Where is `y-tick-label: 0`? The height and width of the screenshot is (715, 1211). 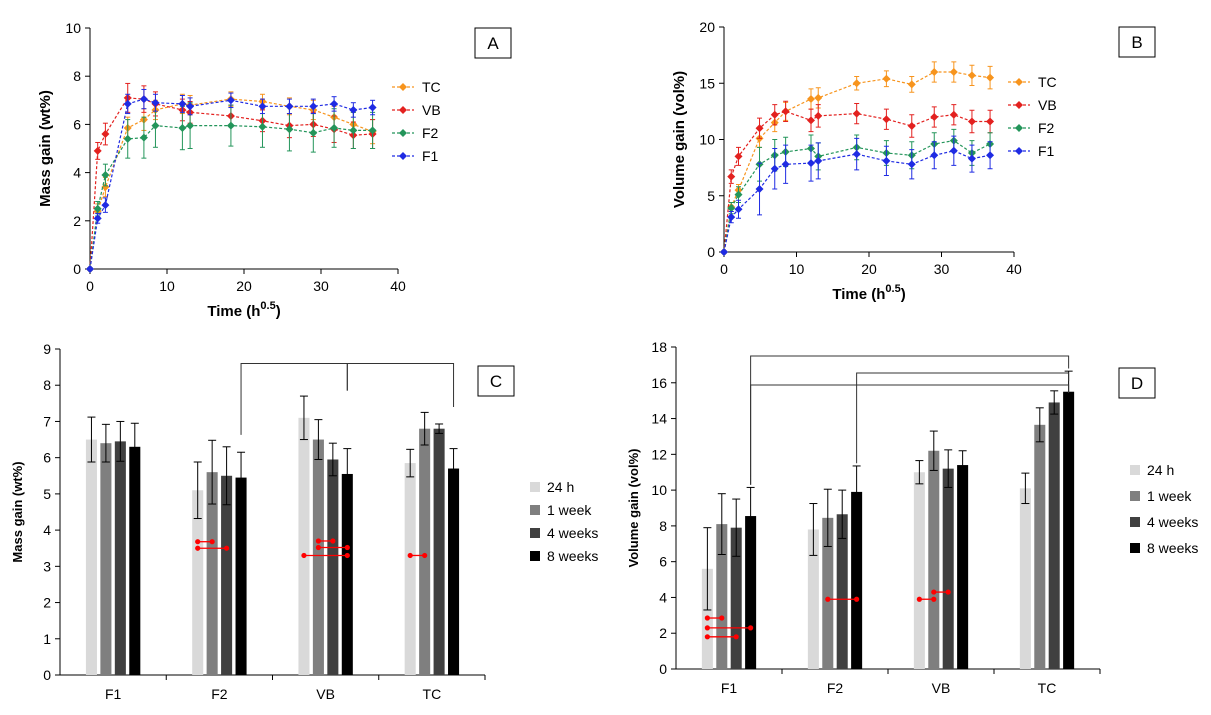
y-tick-label: 0 is located at coordinates (663, 669).